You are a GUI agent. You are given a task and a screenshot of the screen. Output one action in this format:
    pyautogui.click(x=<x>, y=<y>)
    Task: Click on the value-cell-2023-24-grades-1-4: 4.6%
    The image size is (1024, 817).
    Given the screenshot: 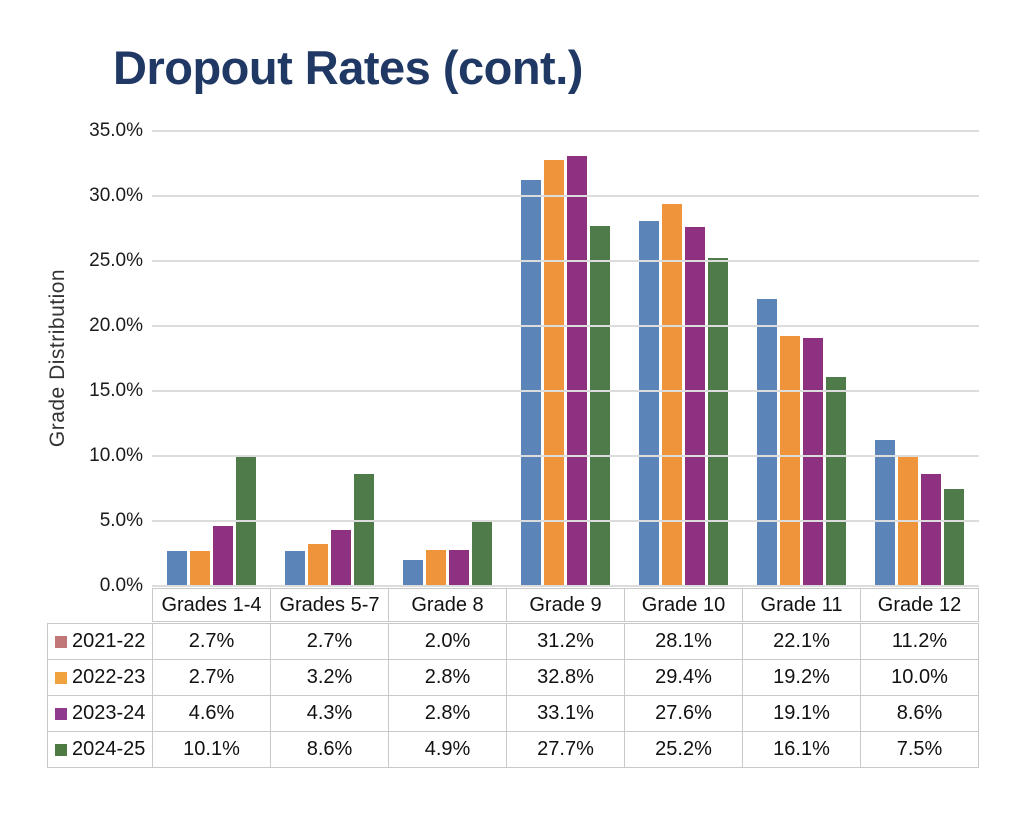 What is the action you would take?
    pyautogui.click(x=211, y=713)
    